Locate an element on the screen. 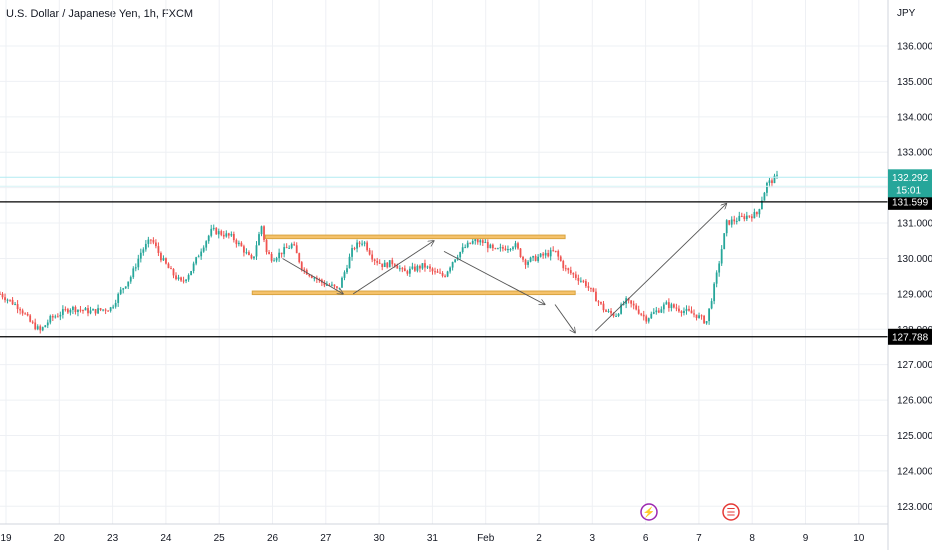 The image size is (932, 550). x-tick-label: 24 is located at coordinates (166, 538).